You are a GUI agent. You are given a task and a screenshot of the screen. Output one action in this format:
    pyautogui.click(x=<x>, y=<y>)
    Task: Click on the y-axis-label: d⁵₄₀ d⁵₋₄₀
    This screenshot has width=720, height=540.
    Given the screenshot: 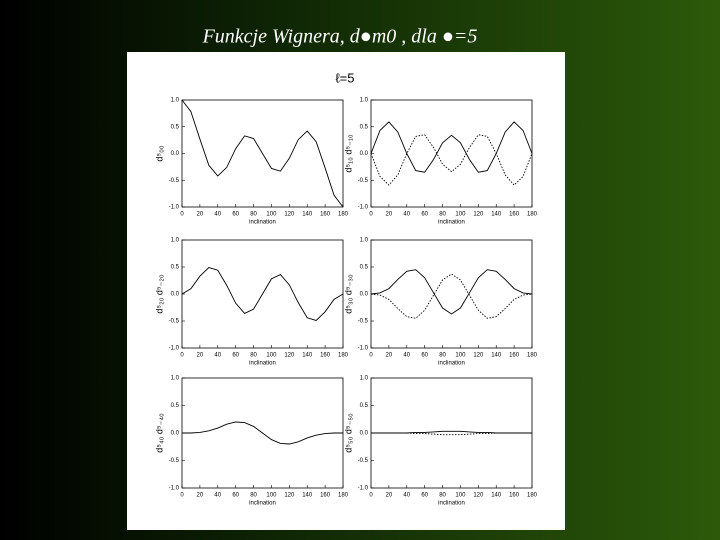 What is the action you would take?
    pyautogui.click(x=159, y=433)
    